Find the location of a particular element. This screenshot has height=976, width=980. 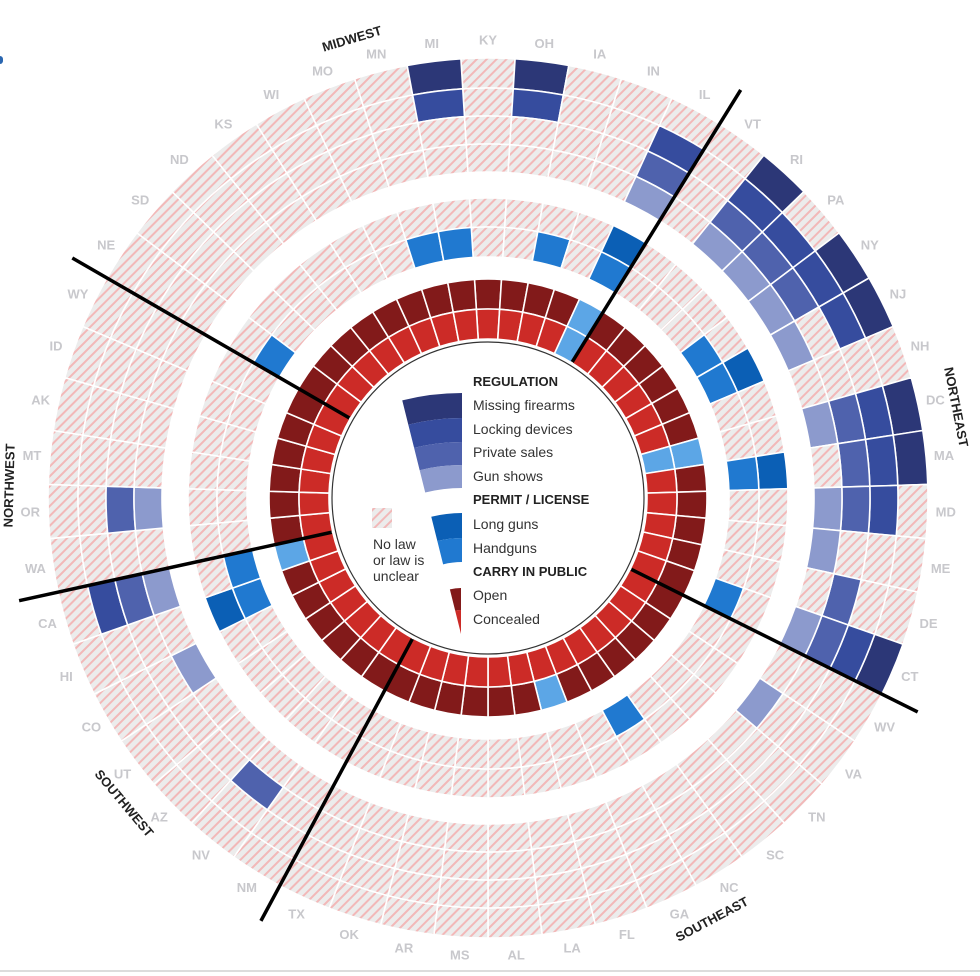

cell-locking-devices-ma is located at coordinates (881, 461).